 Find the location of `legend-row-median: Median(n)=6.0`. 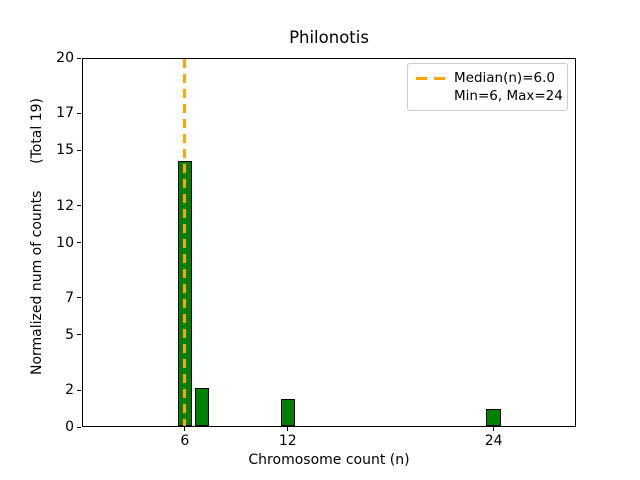

legend-row-median: Median(n)=6.0 is located at coordinates (487, 78).